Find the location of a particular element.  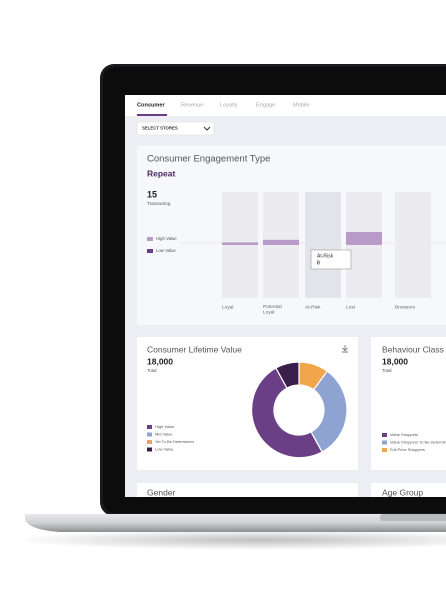

notch is located at coordinates (413, 517).